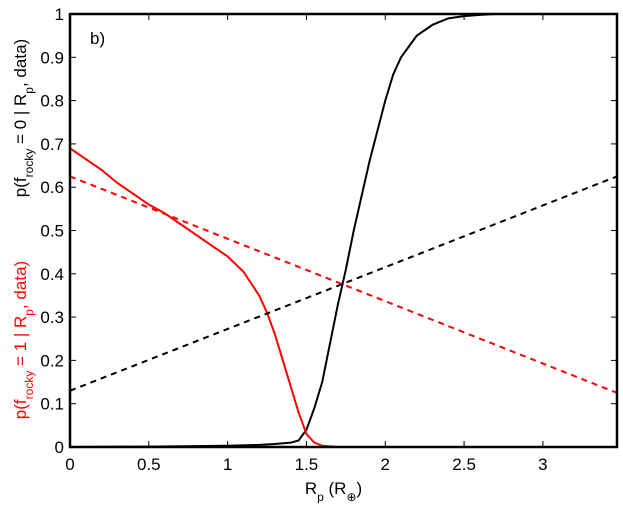 The height and width of the screenshot is (508, 623). What do you see at coordinates (52, 57) in the screenshot?
I see `y-tick-label: 0.9` at bounding box center [52, 57].